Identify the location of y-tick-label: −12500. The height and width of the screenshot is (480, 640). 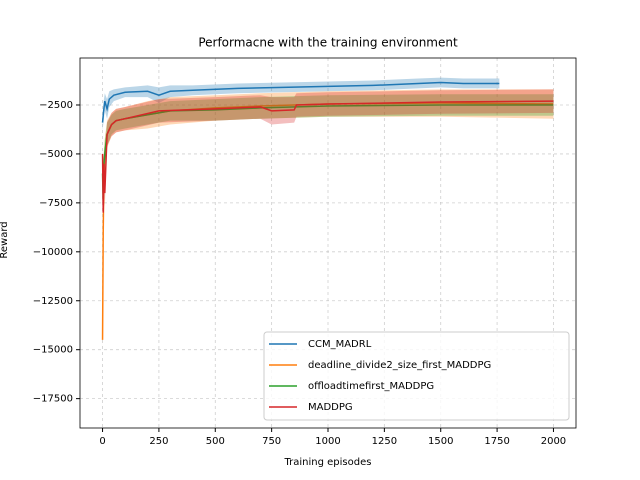
(53, 301).